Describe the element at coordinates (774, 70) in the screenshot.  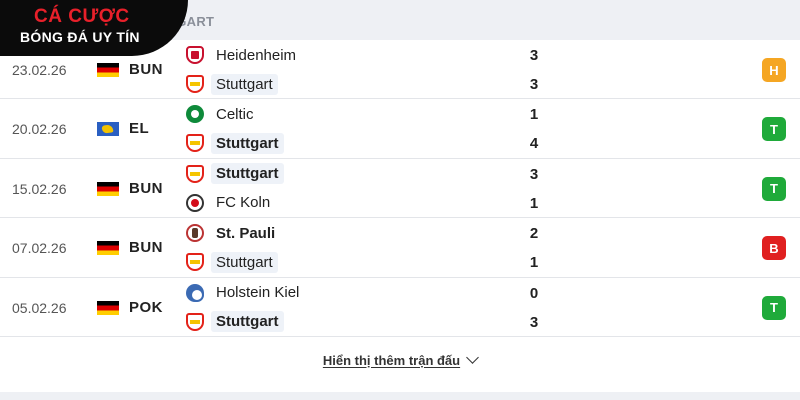
I see `result-badge-draw: H` at that location.